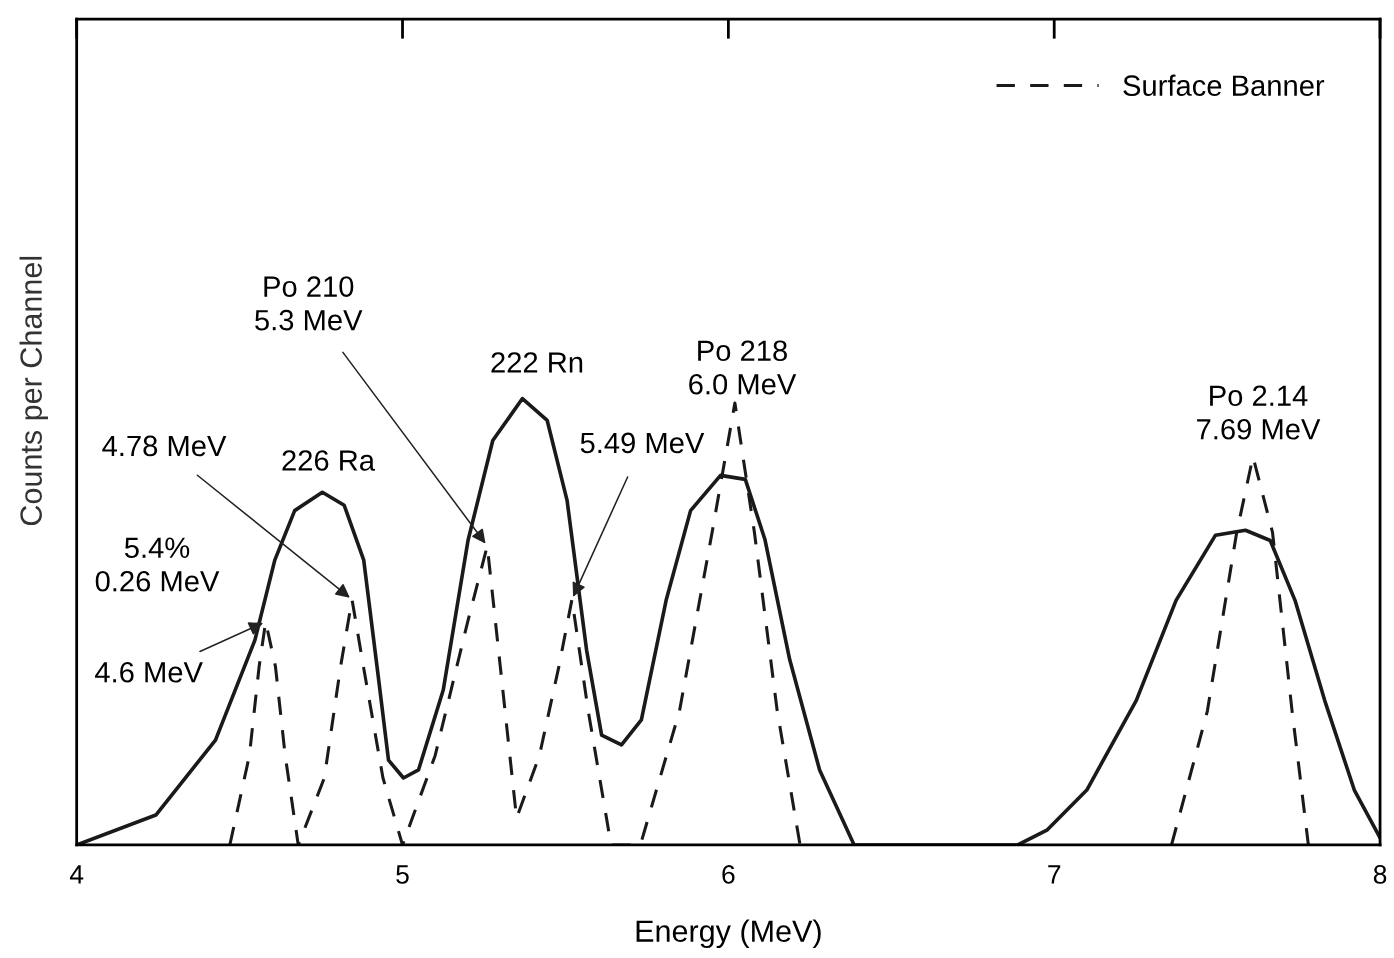  I want to click on annotation: 4.78 MeV, so click(164, 446).